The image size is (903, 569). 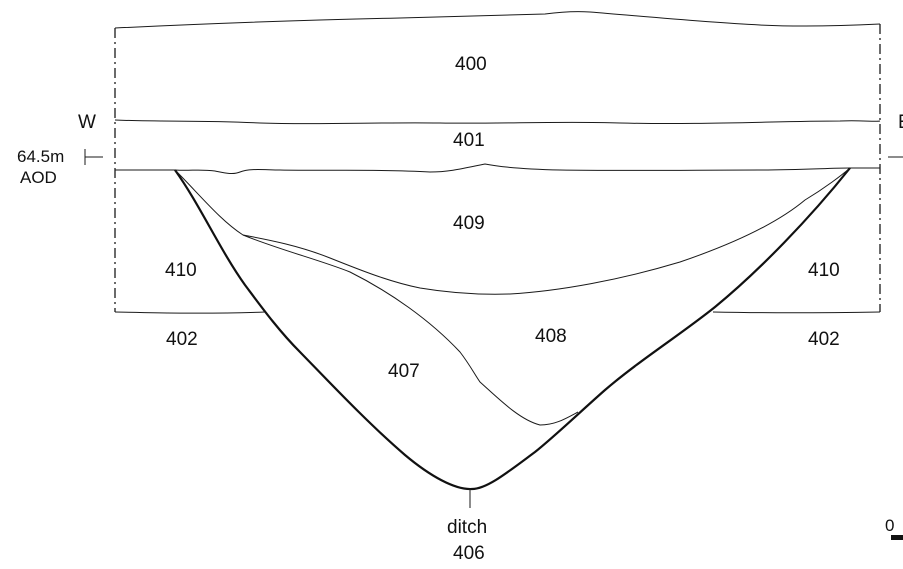 I want to click on datum-value-label: 64.5m, so click(x=40, y=156).